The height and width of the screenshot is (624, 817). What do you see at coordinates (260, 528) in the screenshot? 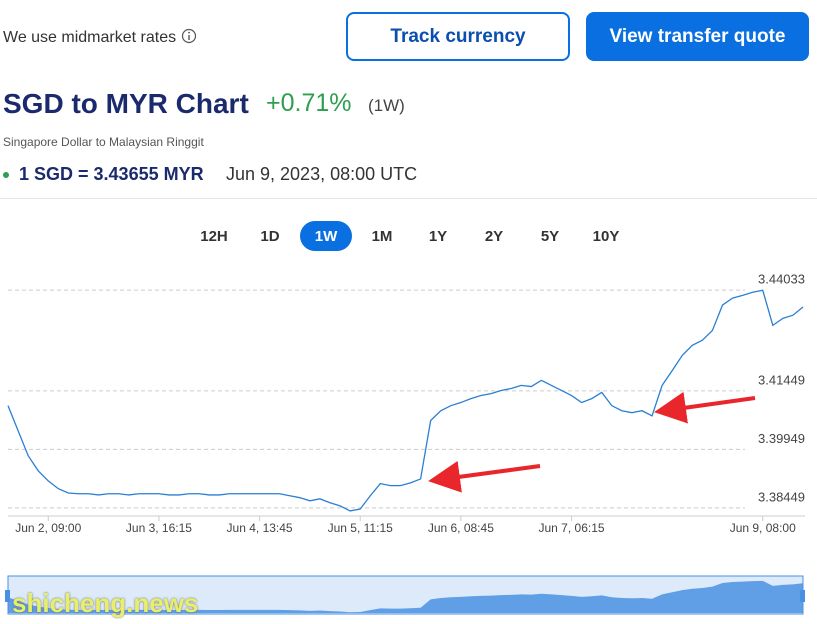
I see `x-tick-label: Jun 4, 13:45` at bounding box center [260, 528].